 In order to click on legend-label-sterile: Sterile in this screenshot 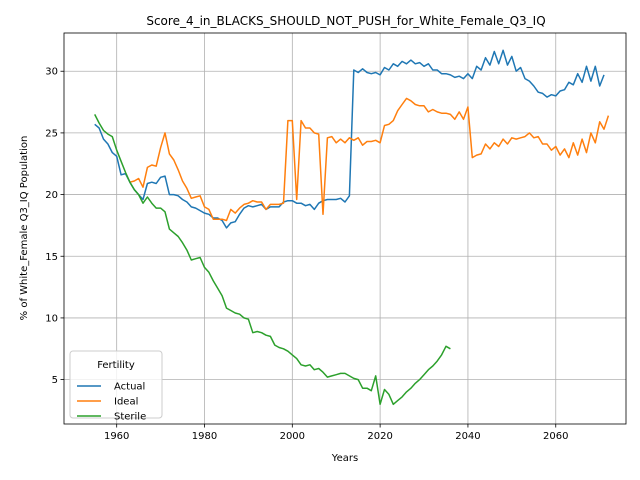, I will do `click(130, 417)`.